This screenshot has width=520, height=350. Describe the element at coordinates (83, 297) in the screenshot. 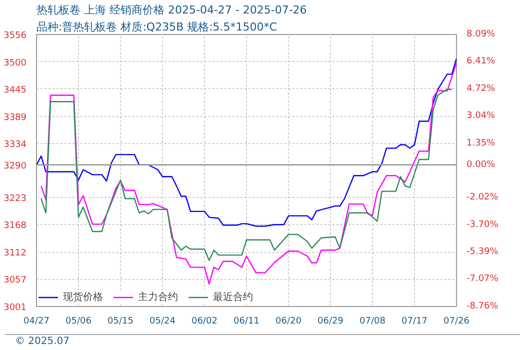

I see `legend-label: 现货价格` at that location.